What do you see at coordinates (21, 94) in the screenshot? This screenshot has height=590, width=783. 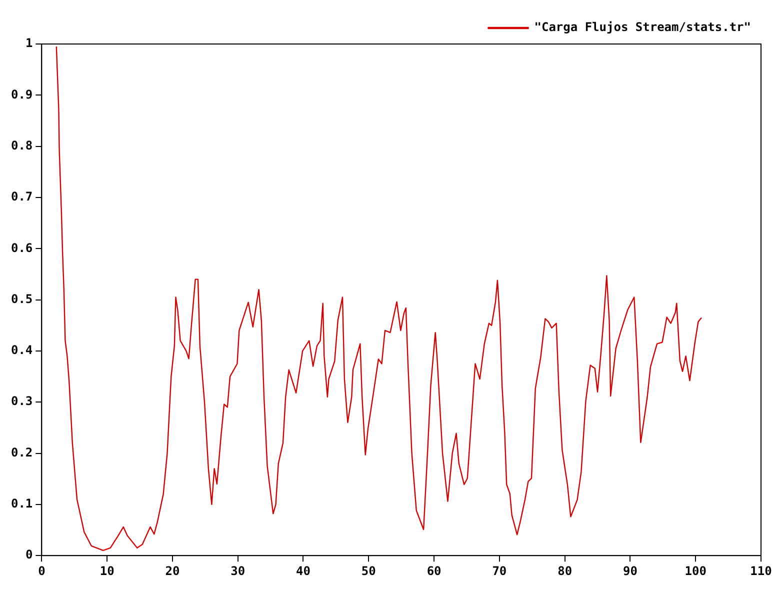 I see `y-tick-label: 0.9` at bounding box center [21, 94].